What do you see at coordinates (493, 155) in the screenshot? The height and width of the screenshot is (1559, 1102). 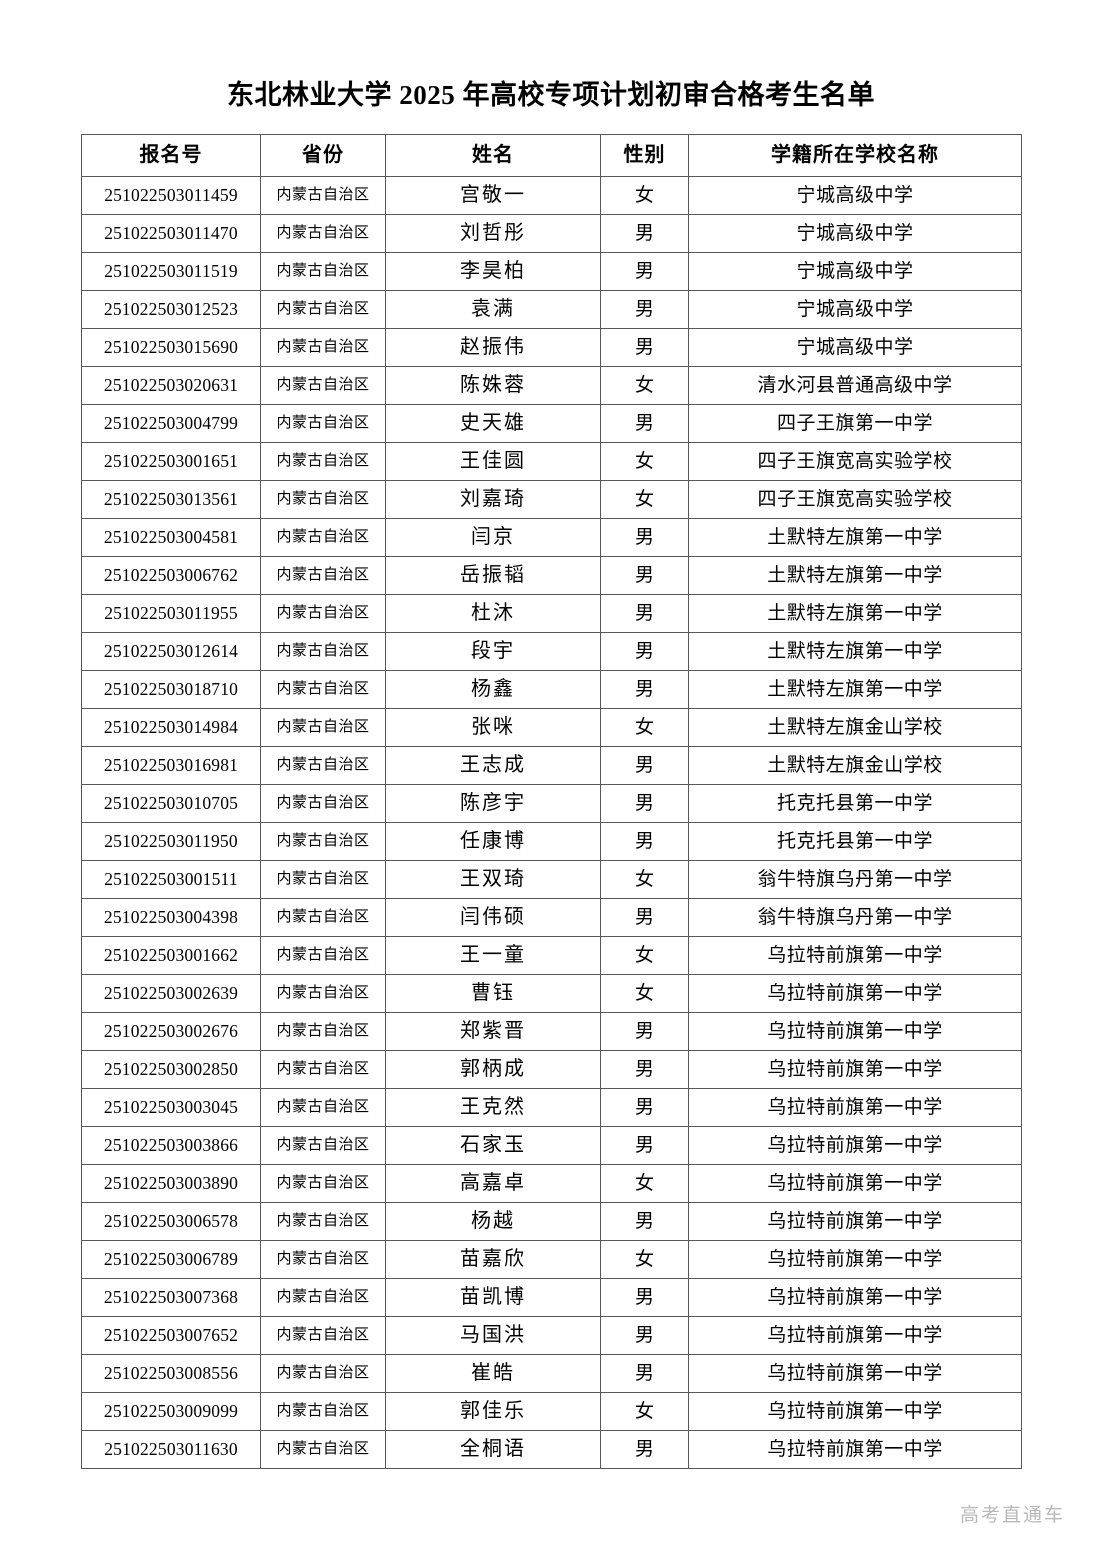 I see `column-header-name: 姓名` at bounding box center [493, 155].